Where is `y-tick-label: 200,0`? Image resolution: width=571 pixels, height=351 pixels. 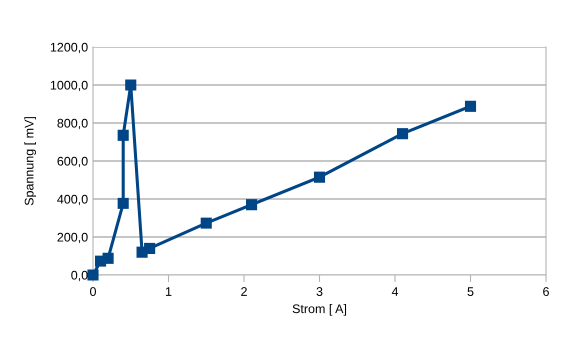
y-tick-label: 200,0 is located at coordinates (72, 238).